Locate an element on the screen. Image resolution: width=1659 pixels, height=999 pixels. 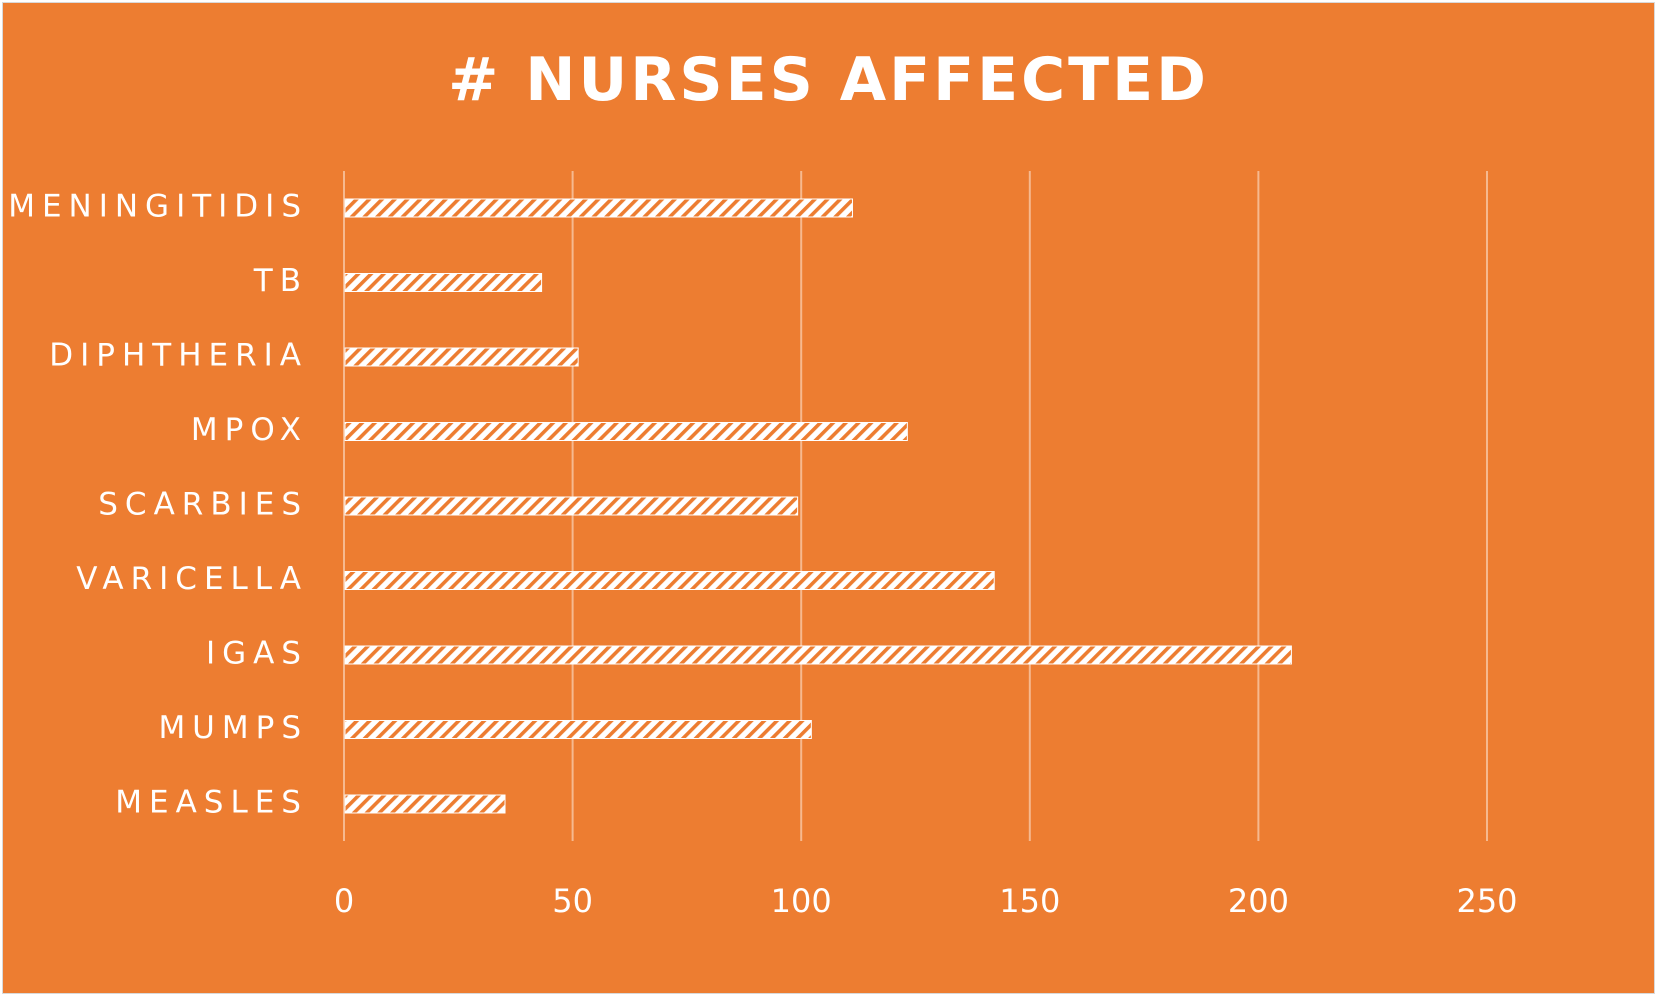
category-label: IGAS is located at coordinates (257, 654).